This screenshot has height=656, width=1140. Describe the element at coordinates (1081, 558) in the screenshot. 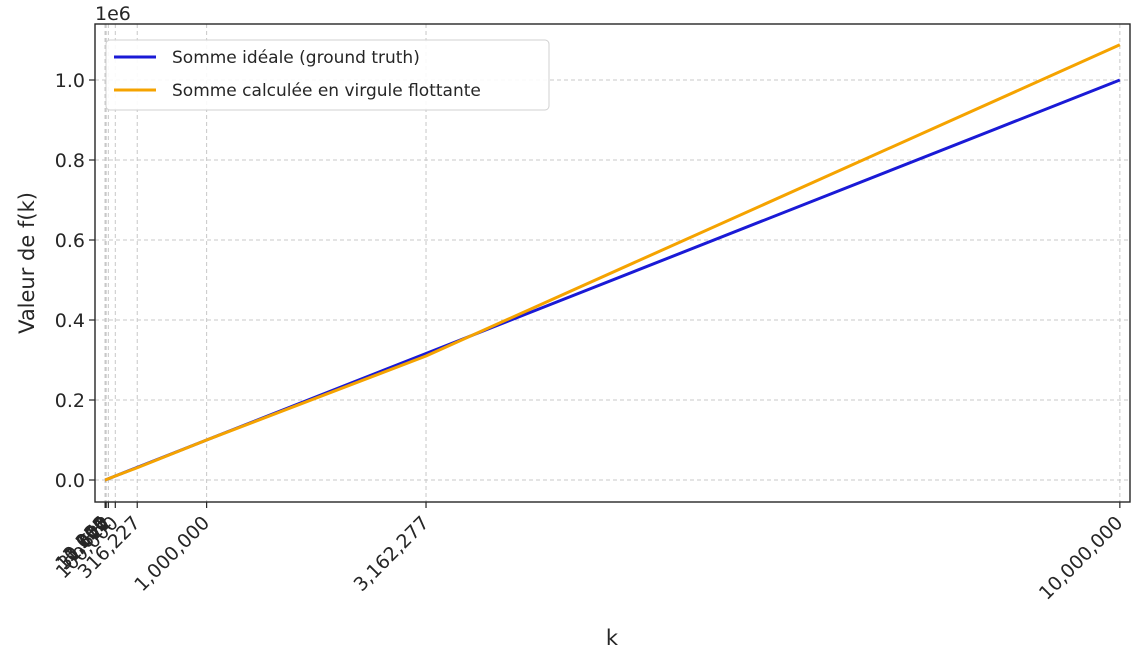

I see `x-tick-label: 10,000,000` at that location.